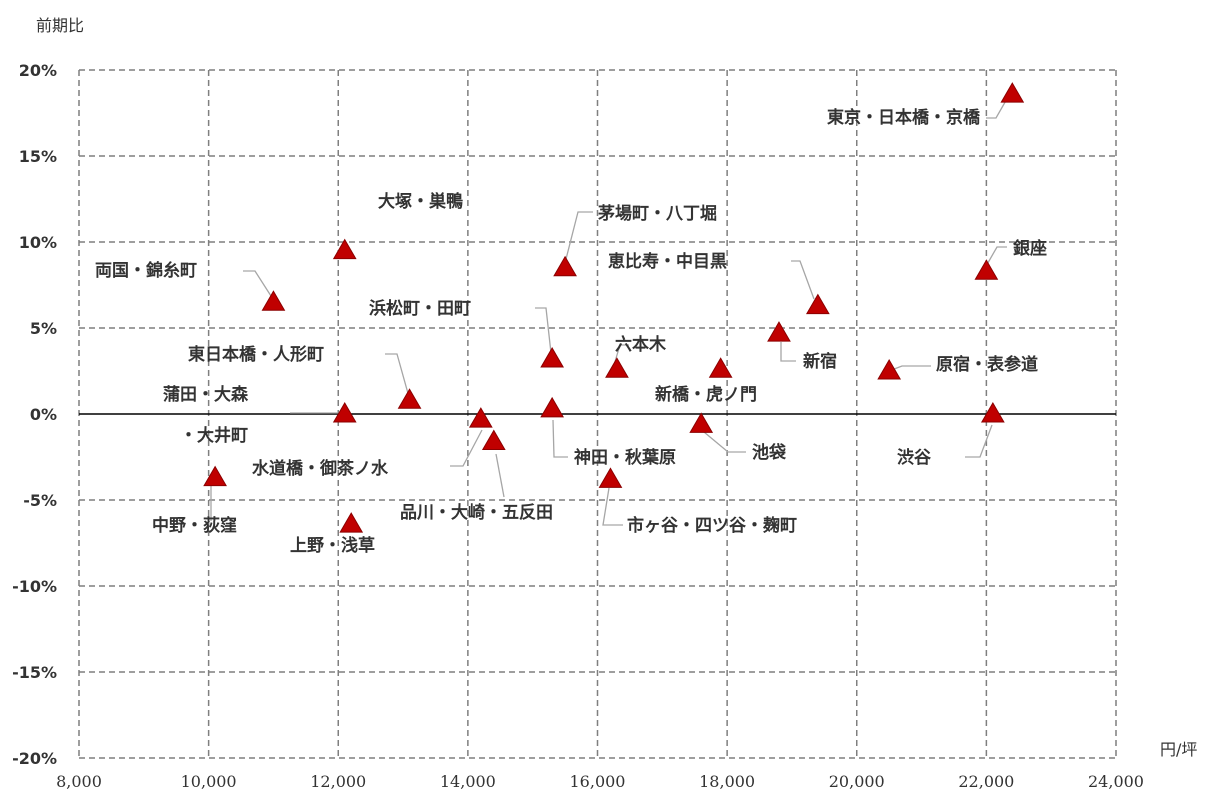 The height and width of the screenshot is (796, 1211). What do you see at coordinates (38, 242) in the screenshot?
I see `y-tick-label: 10%` at bounding box center [38, 242].